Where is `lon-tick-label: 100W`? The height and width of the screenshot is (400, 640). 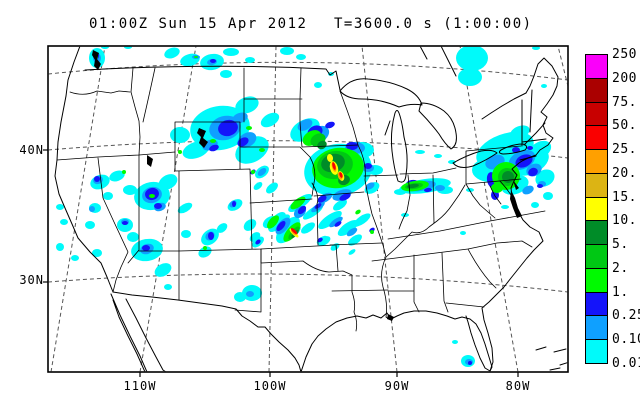
lon-tick-label: 100W is located at coordinates (270, 386).